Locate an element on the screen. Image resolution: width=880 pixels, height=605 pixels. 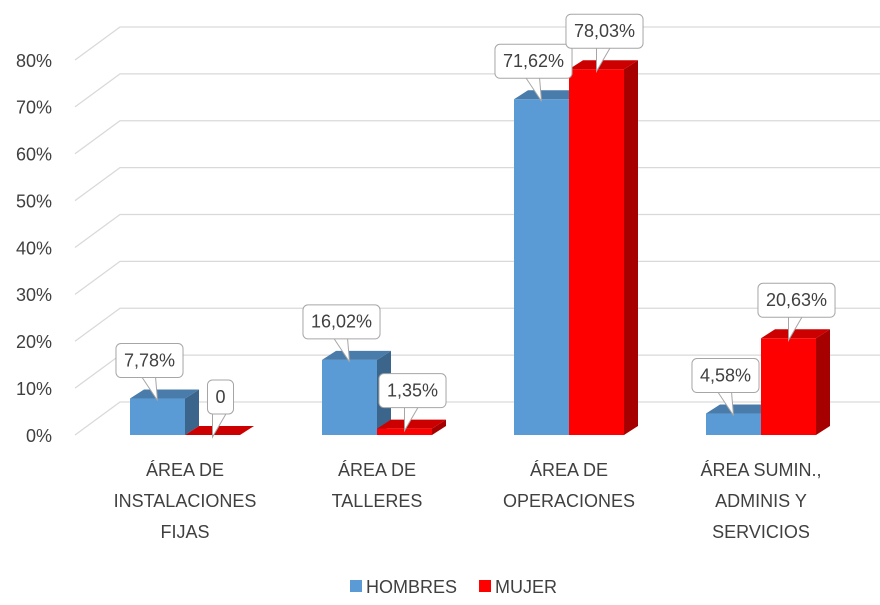
data-label: 20,63% is located at coordinates (796, 300).